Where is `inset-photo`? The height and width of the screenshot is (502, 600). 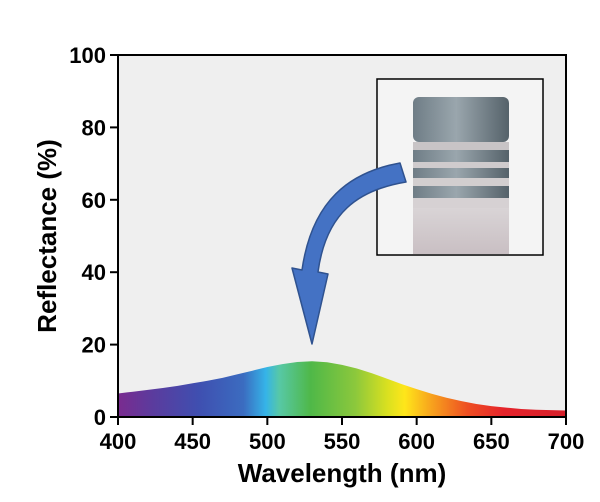
inset-photo is located at coordinates (460, 167).